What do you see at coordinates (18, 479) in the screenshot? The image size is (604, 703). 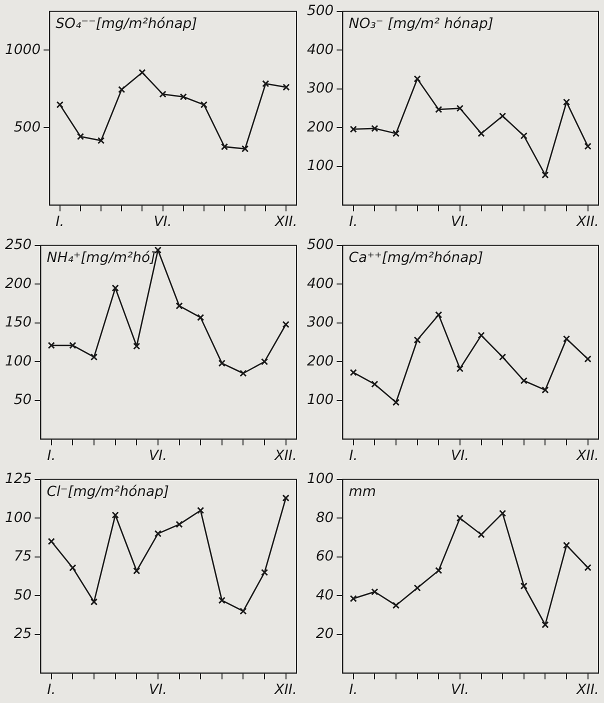 I see `y-tick-label: 125` at bounding box center [18, 479].